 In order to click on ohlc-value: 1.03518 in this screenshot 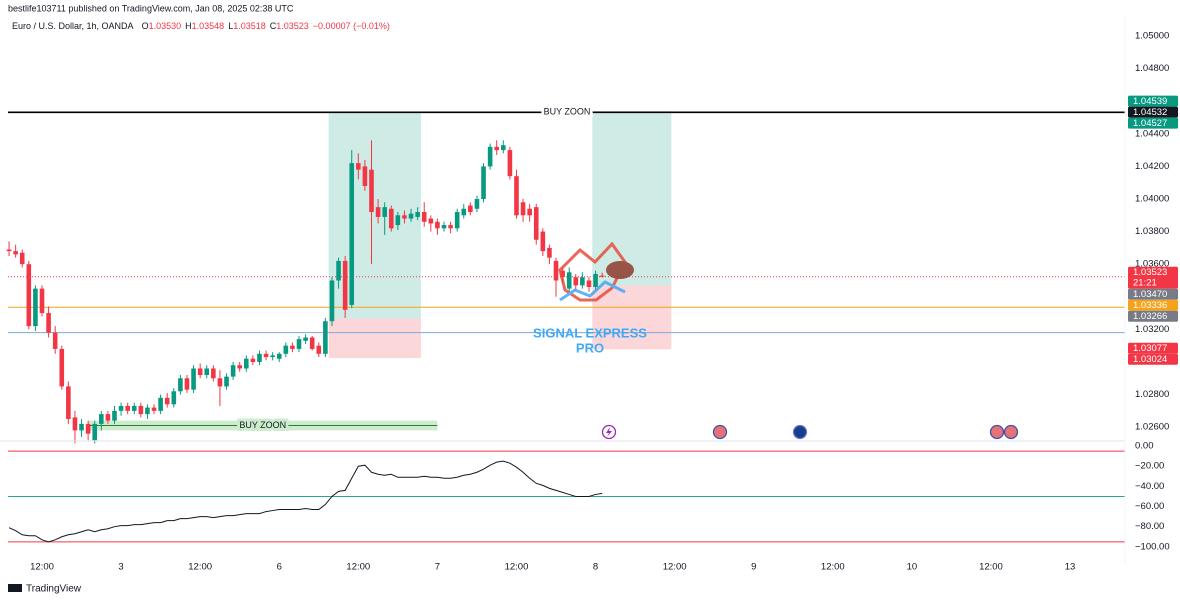, I will do `click(249, 26)`.